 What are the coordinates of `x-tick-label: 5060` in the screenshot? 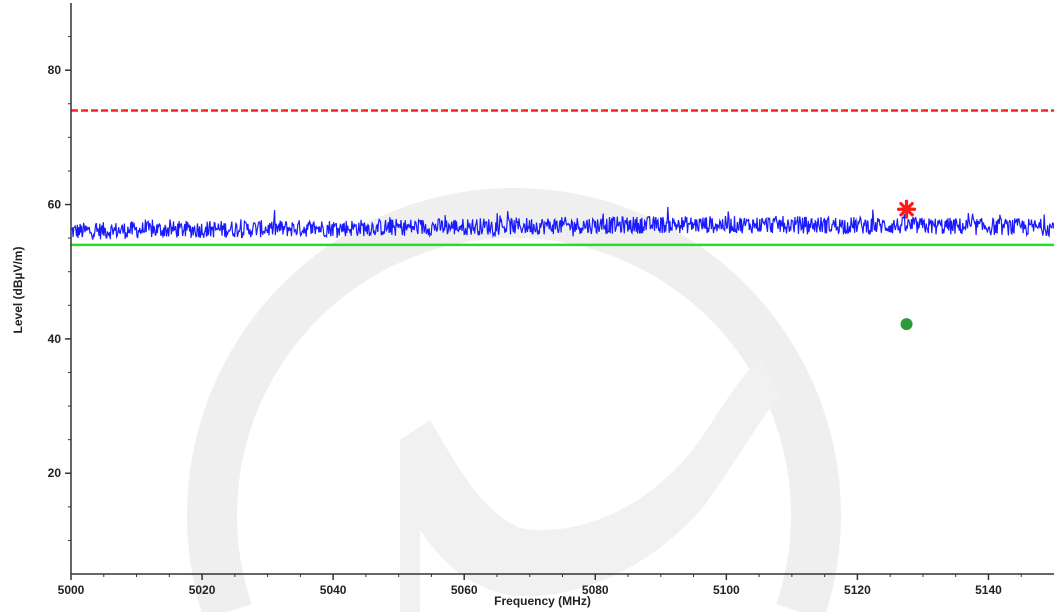 It's located at (464, 590).